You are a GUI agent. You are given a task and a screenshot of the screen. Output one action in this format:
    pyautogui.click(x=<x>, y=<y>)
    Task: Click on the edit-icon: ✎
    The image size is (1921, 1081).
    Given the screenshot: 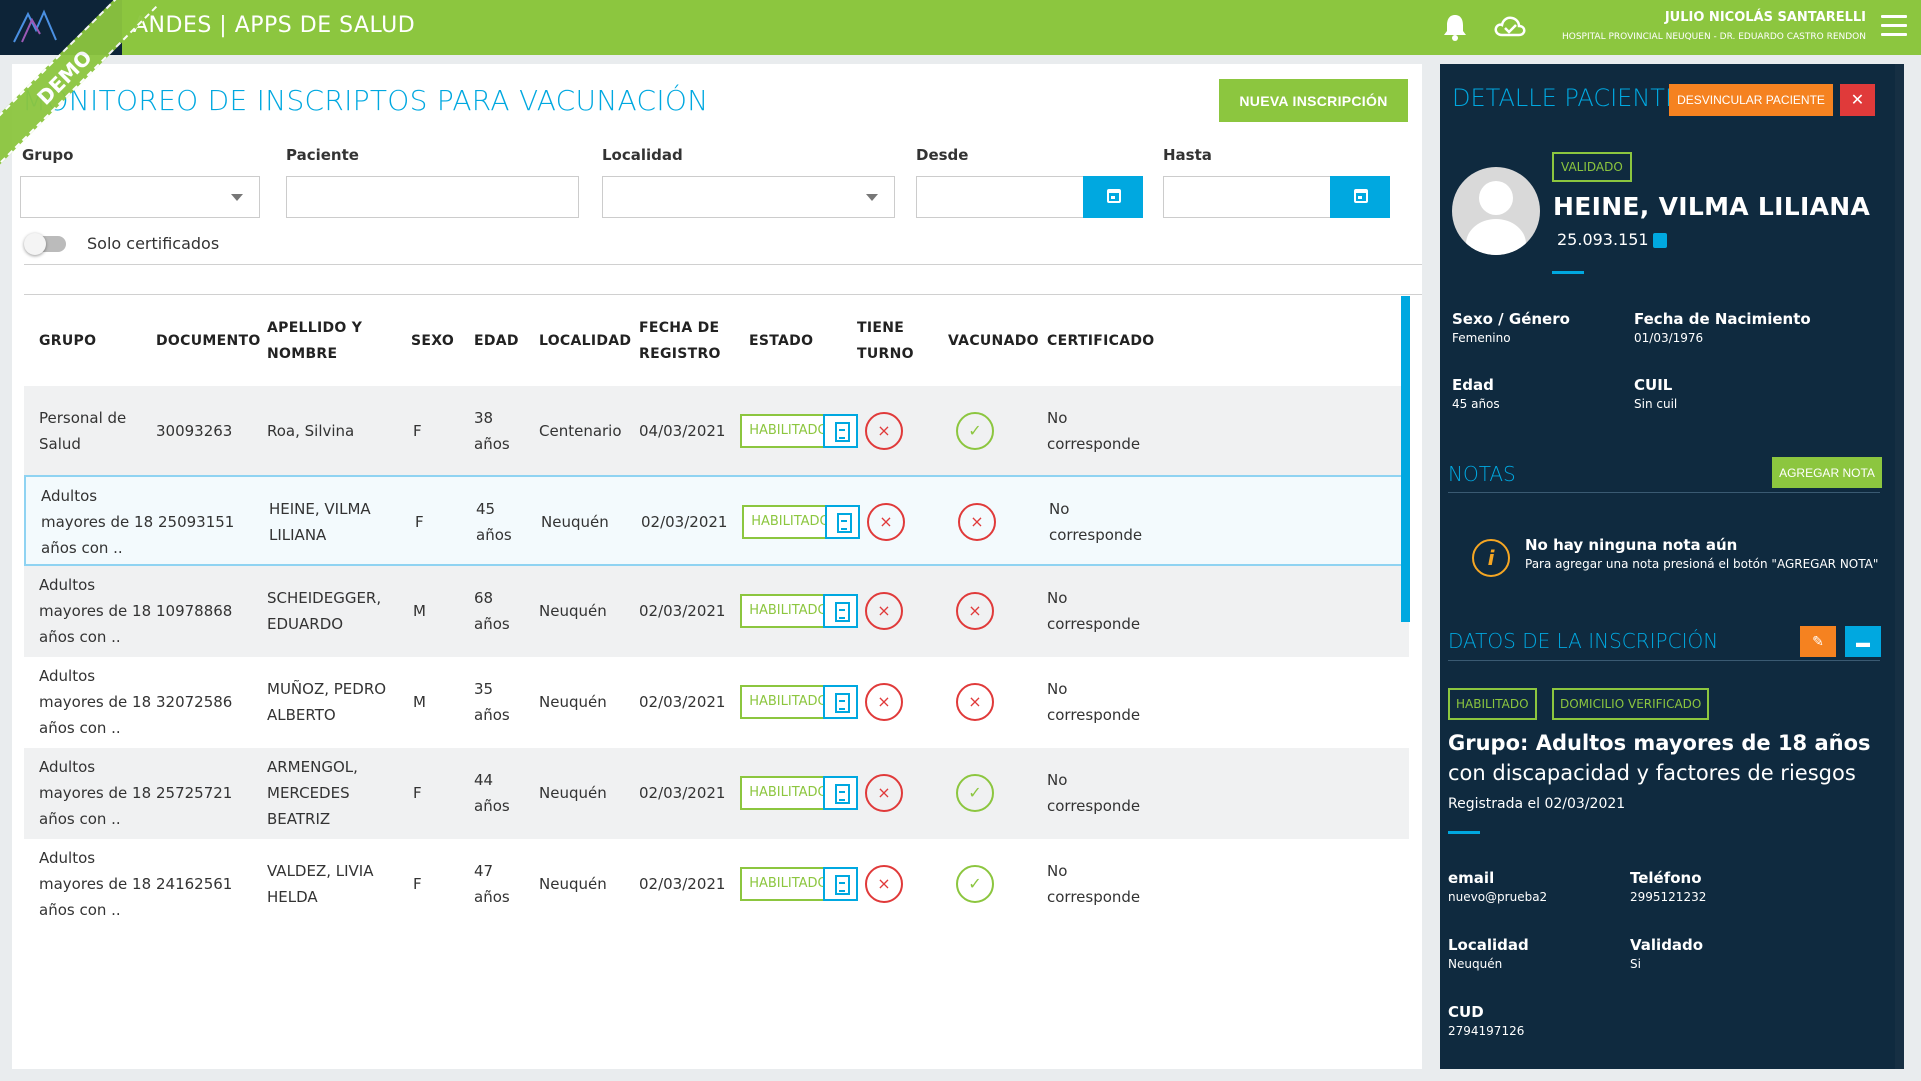 What is the action you would take?
    pyautogui.click(x=1818, y=641)
    